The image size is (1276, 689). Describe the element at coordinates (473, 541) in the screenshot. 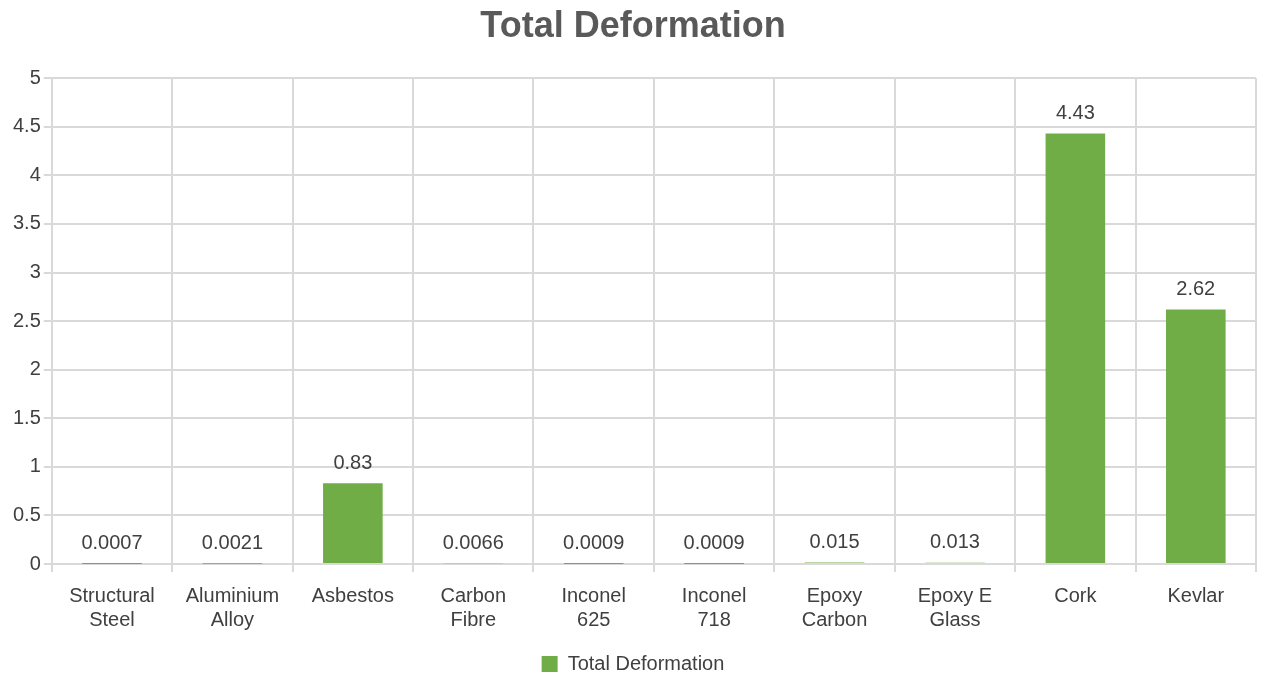

I see `data-label: 0.0066` at that location.